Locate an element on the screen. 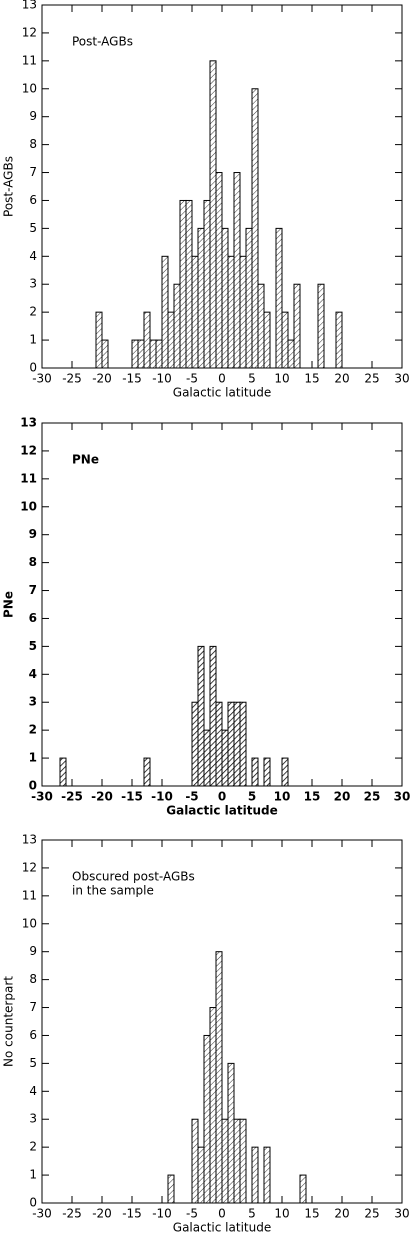 Image resolution: width=412 pixels, height=1234 pixels. annotation: Post-AGBs is located at coordinates (102, 42).